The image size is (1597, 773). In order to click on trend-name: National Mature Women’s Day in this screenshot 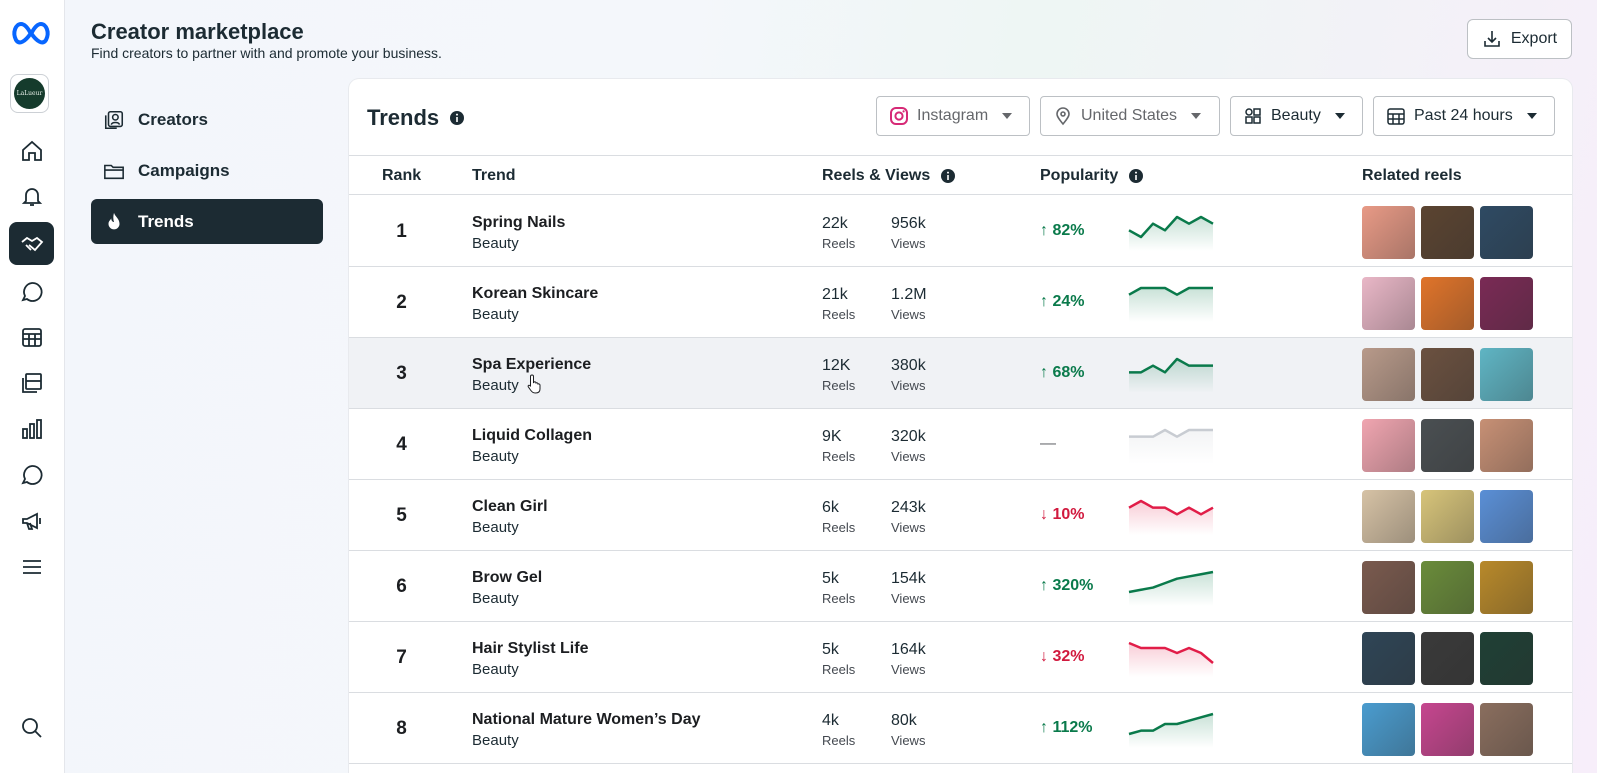, I will do `click(586, 719)`.